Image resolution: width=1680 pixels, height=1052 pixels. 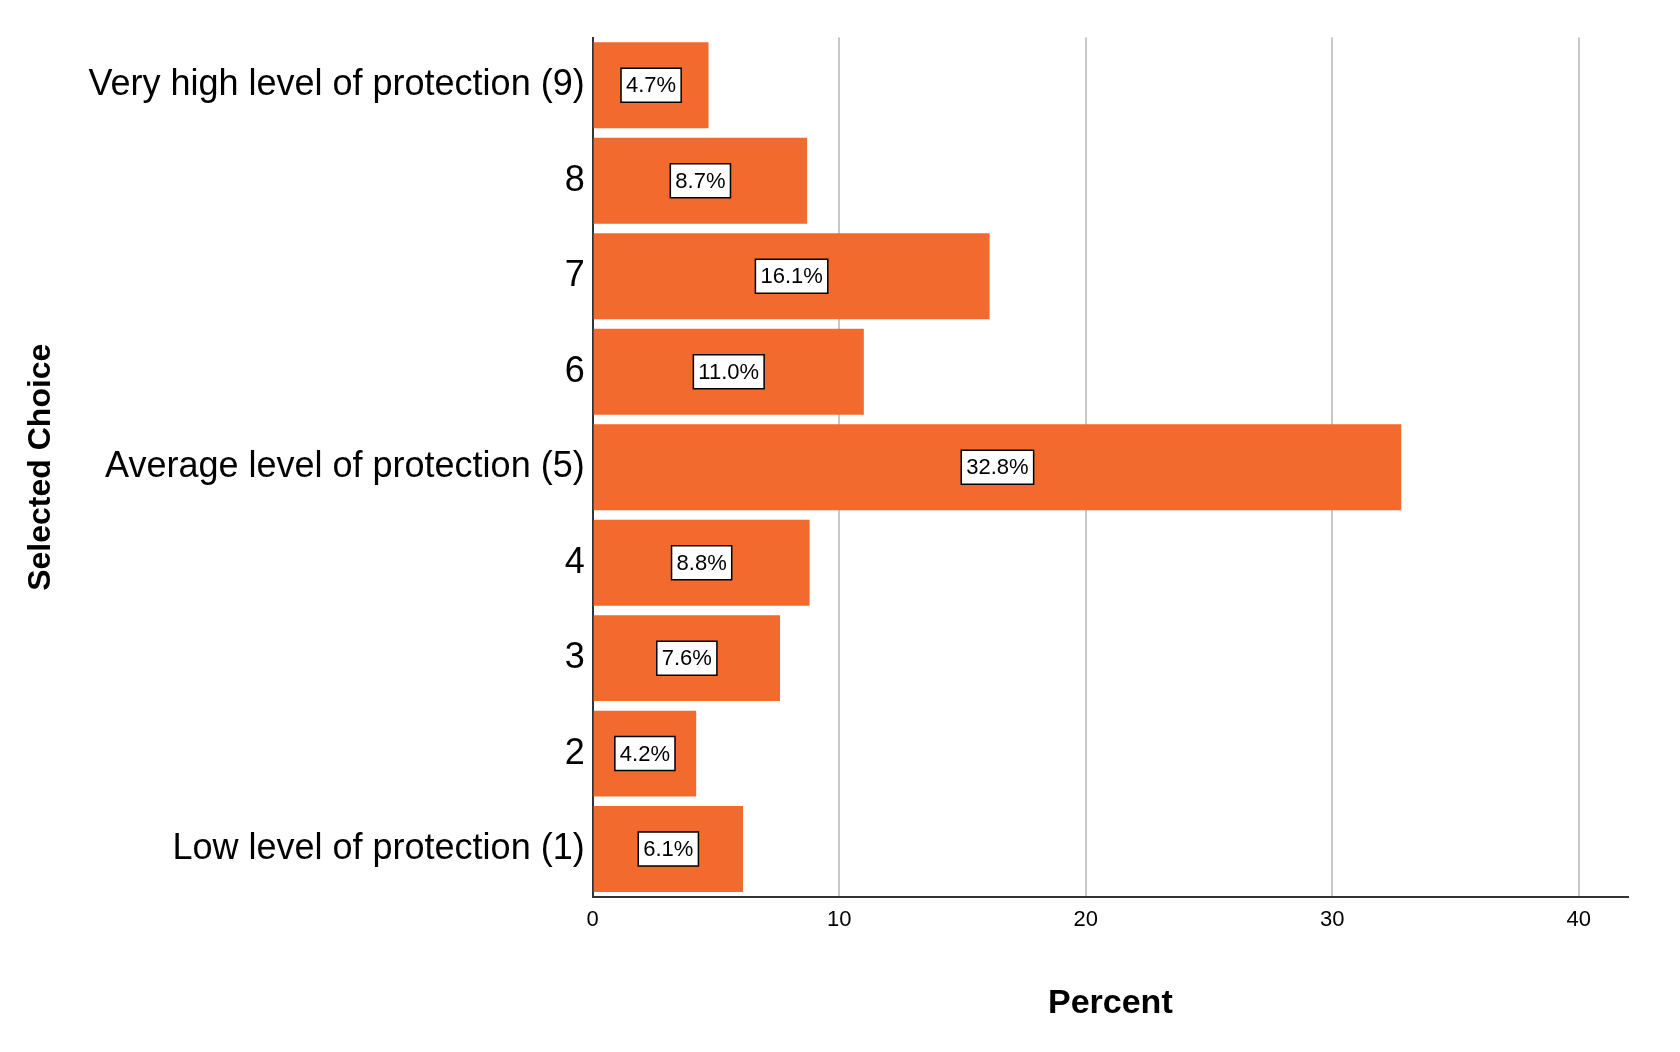 I want to click on data-label: 8.7%, so click(x=700, y=180).